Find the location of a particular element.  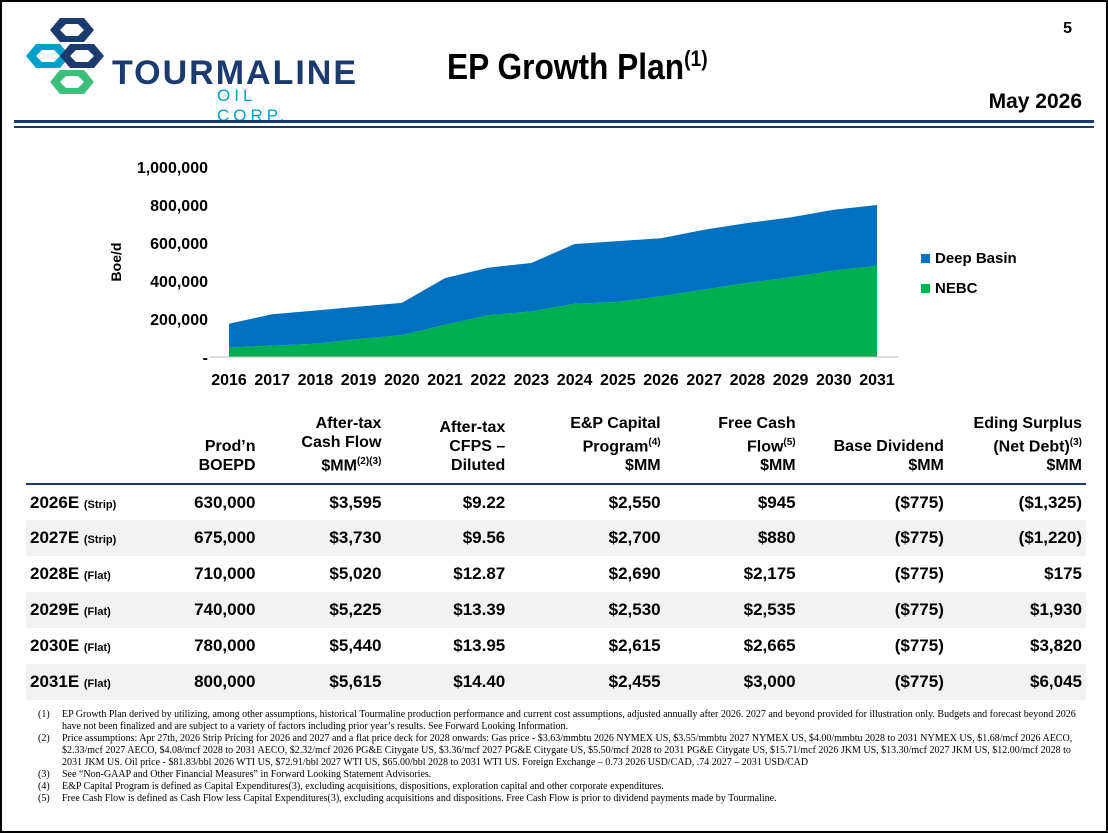

footnote-number: (3) is located at coordinates (44, 774).